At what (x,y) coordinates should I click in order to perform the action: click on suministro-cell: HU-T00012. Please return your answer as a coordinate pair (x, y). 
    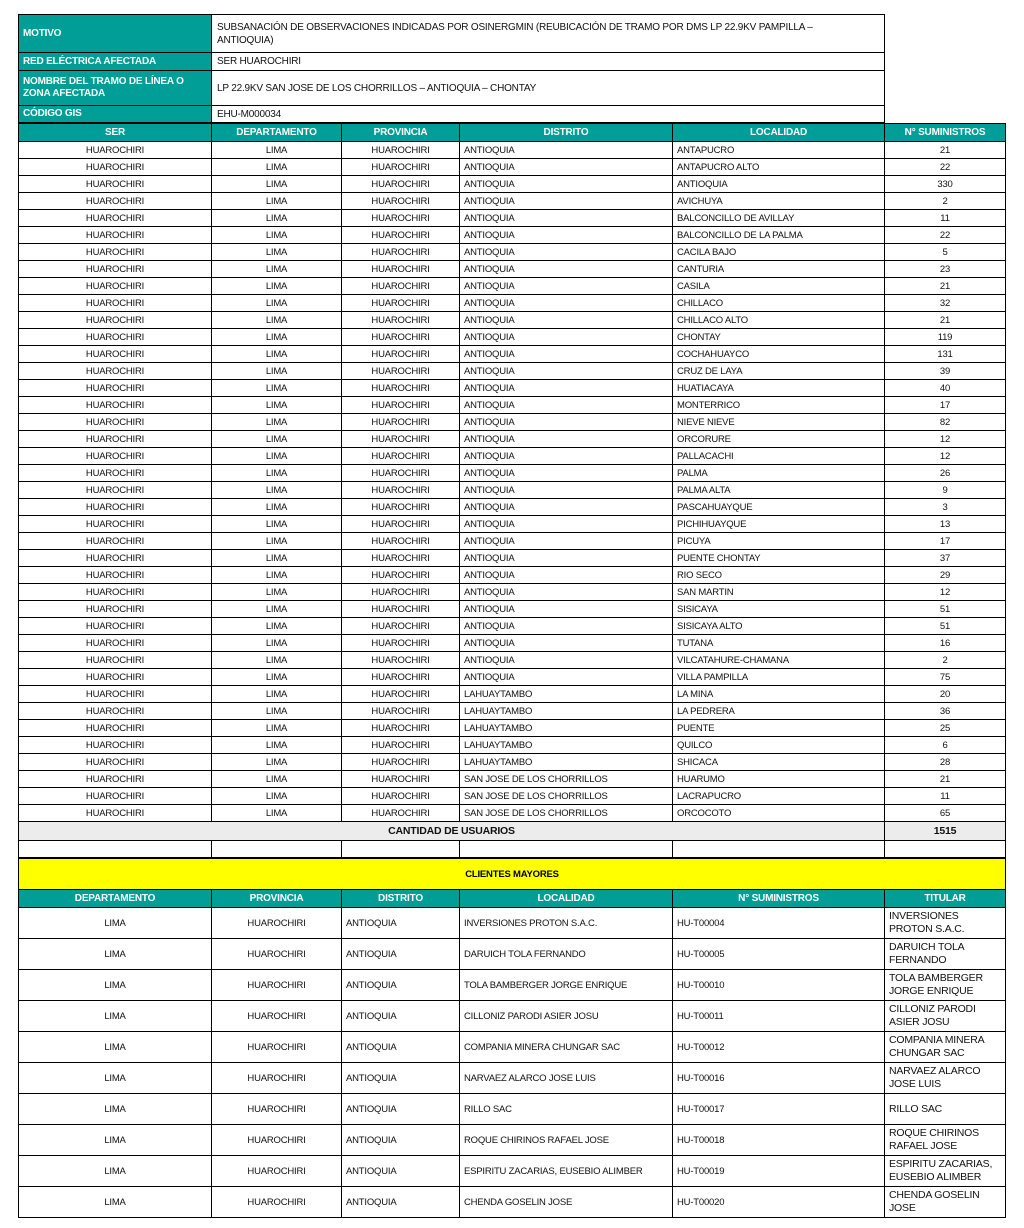
    Looking at the image, I should click on (778, 1047).